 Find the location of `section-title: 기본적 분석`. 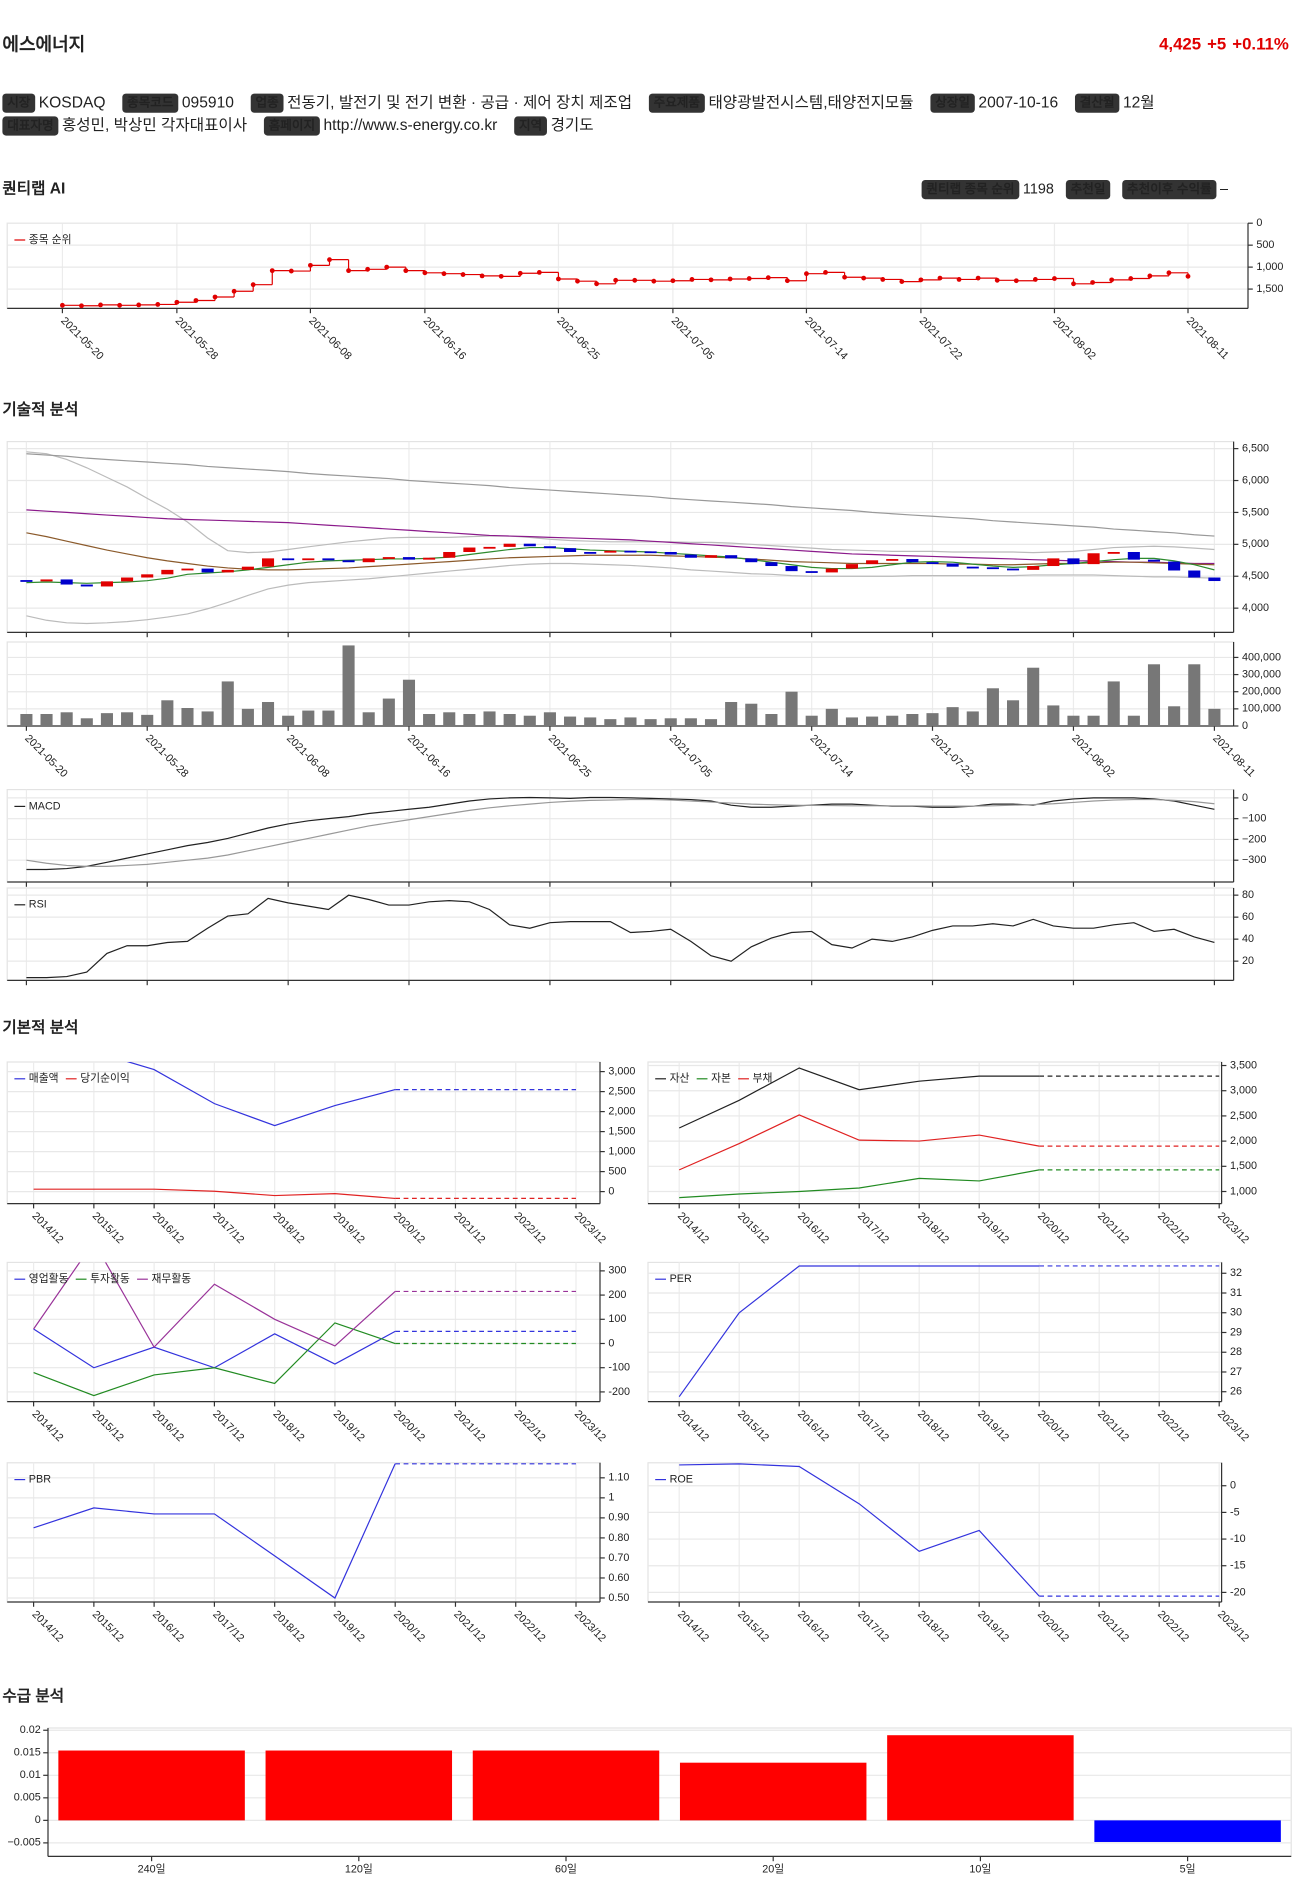

section-title: 기본적 분석 is located at coordinates (40, 1028).